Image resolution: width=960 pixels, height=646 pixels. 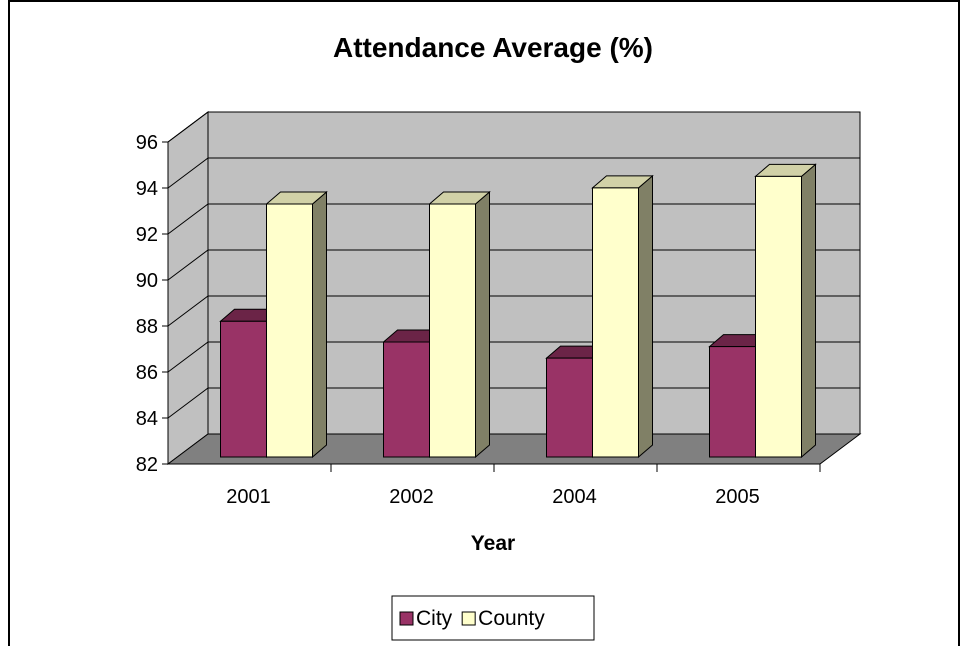 What do you see at coordinates (147, 327) in the screenshot?
I see `y-tick-label: 88` at bounding box center [147, 327].